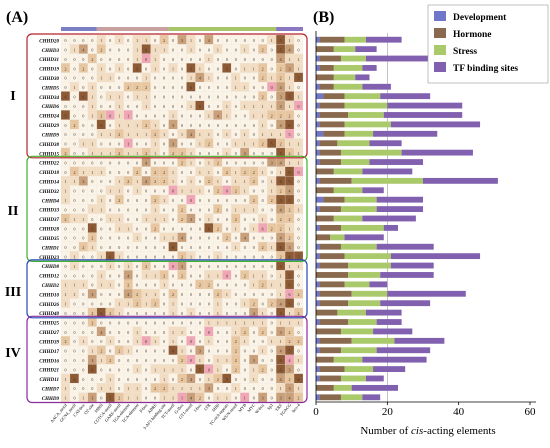  Describe the element at coordinates (13, 211) in the screenshot. I see `group-label: II` at that location.